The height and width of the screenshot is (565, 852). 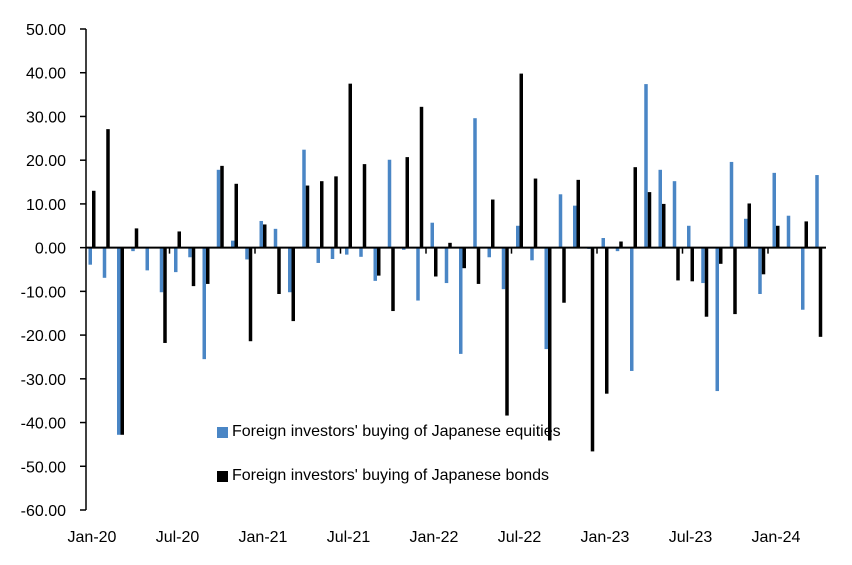 I want to click on x-tick-label: Jan-24, so click(x=776, y=537).